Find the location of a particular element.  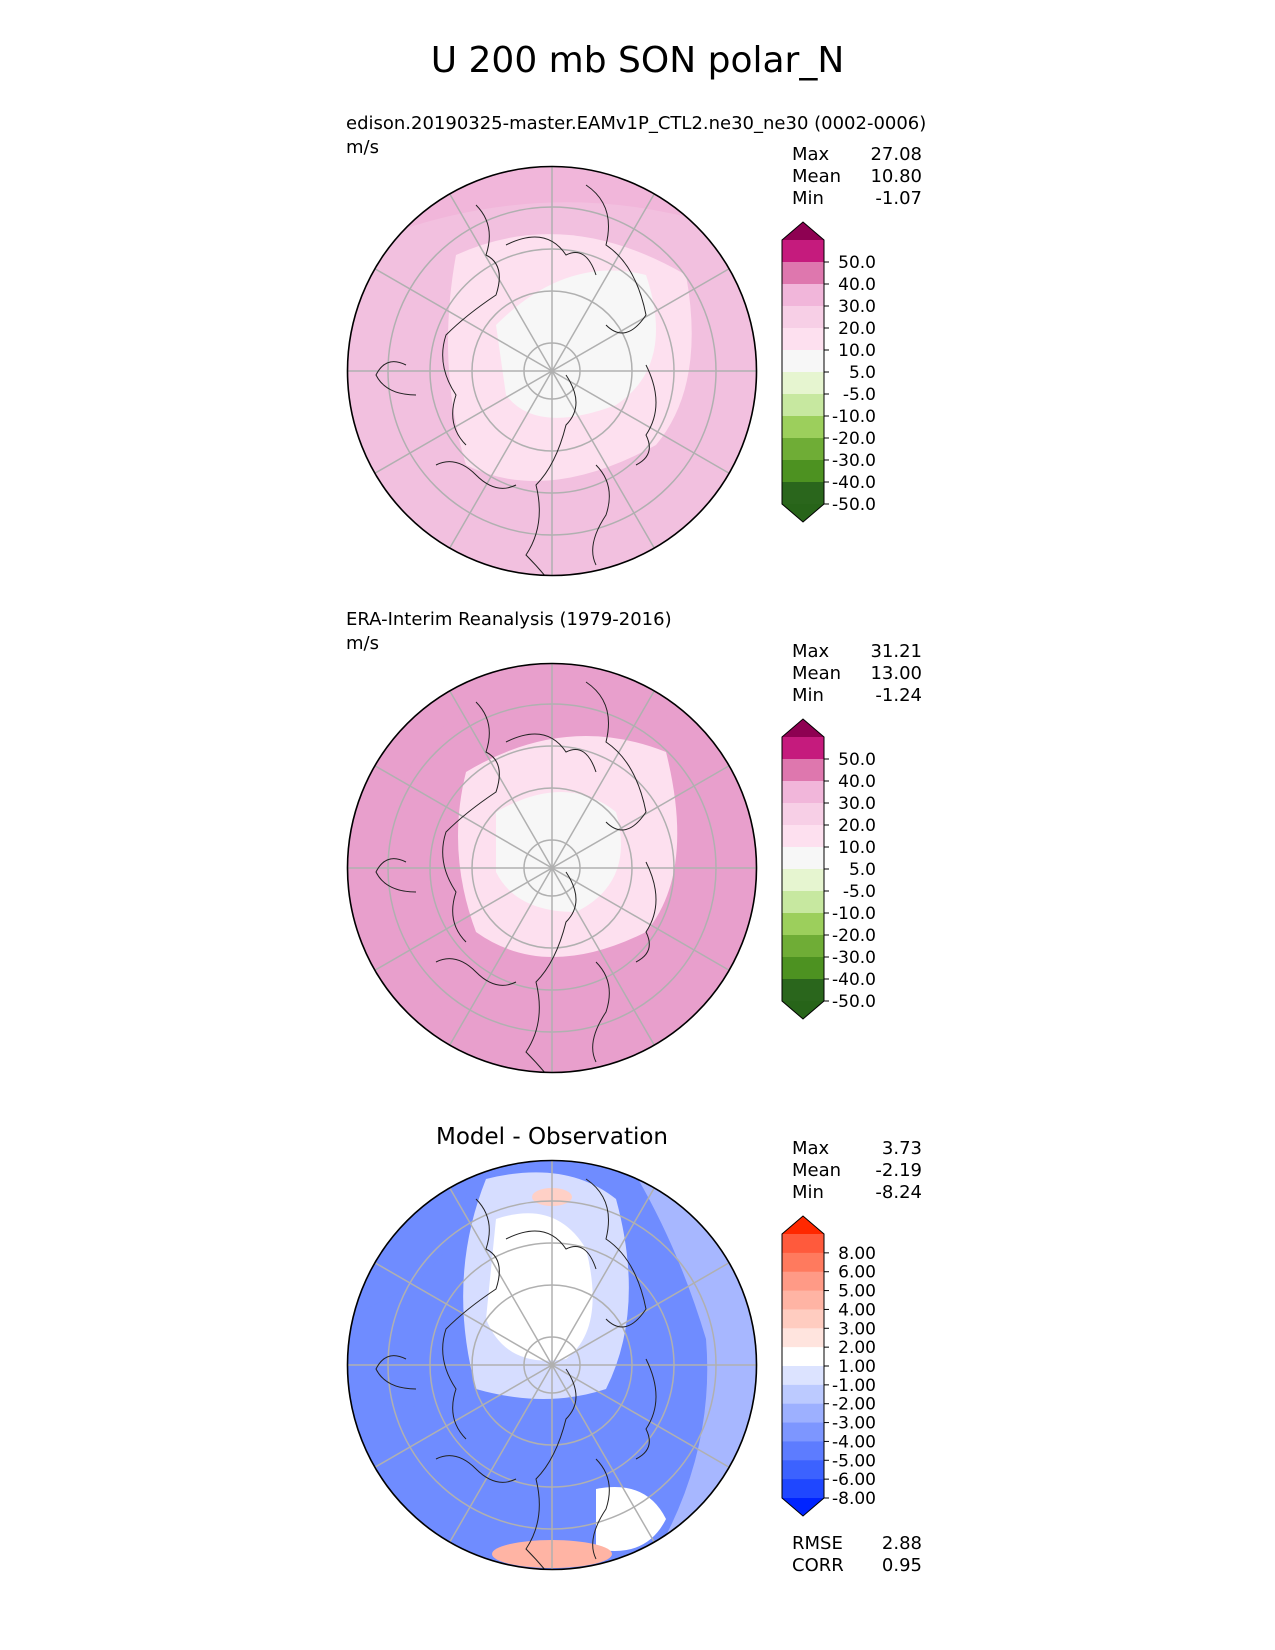

colorbar-tick-label: -2.00 is located at coordinates (854, 1405).